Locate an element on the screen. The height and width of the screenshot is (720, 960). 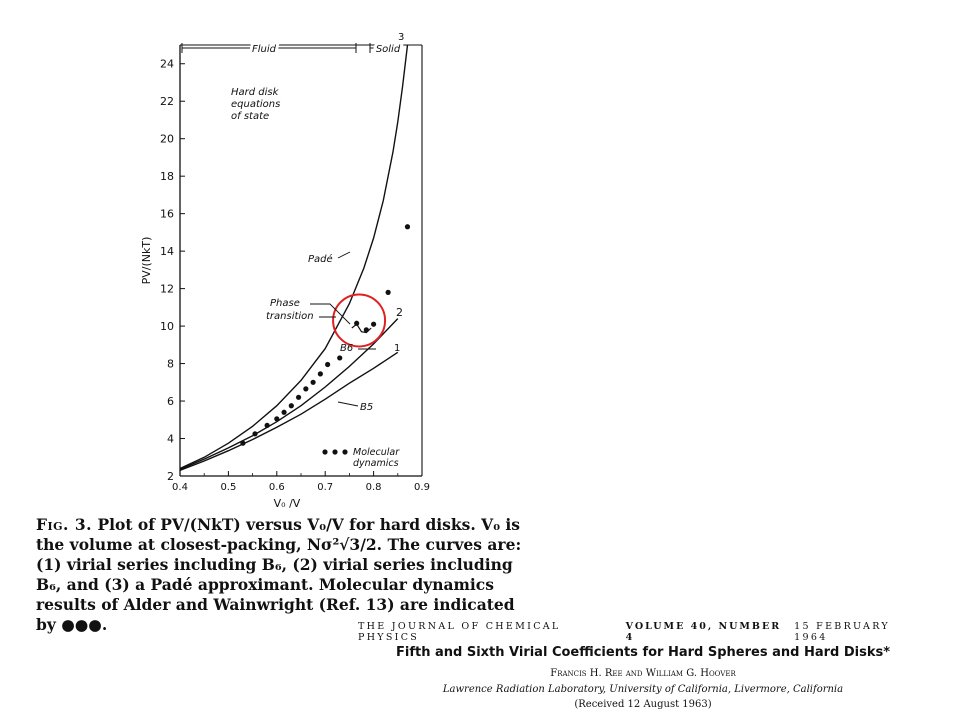
x-tick-label: 0.7 is located at coordinates (325, 487).